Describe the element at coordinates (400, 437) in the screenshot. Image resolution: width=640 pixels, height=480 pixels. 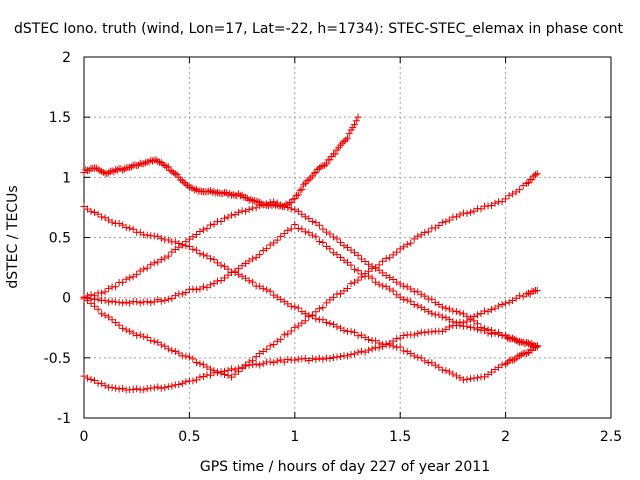
I see `x-tick-label: 1.5` at that location.